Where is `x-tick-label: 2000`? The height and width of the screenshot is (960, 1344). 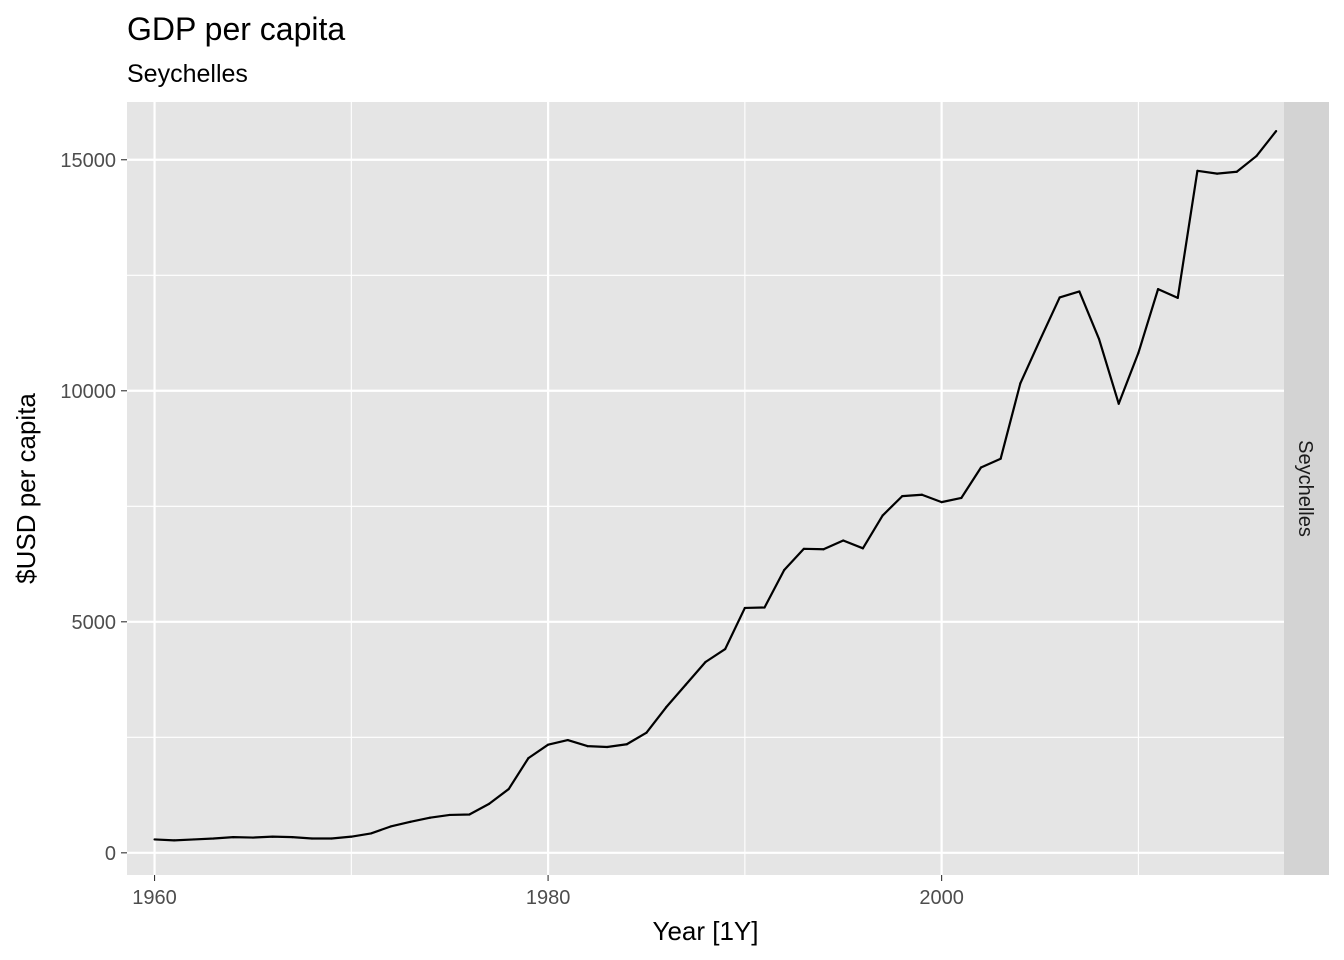 x-tick-label: 2000 is located at coordinates (941, 898).